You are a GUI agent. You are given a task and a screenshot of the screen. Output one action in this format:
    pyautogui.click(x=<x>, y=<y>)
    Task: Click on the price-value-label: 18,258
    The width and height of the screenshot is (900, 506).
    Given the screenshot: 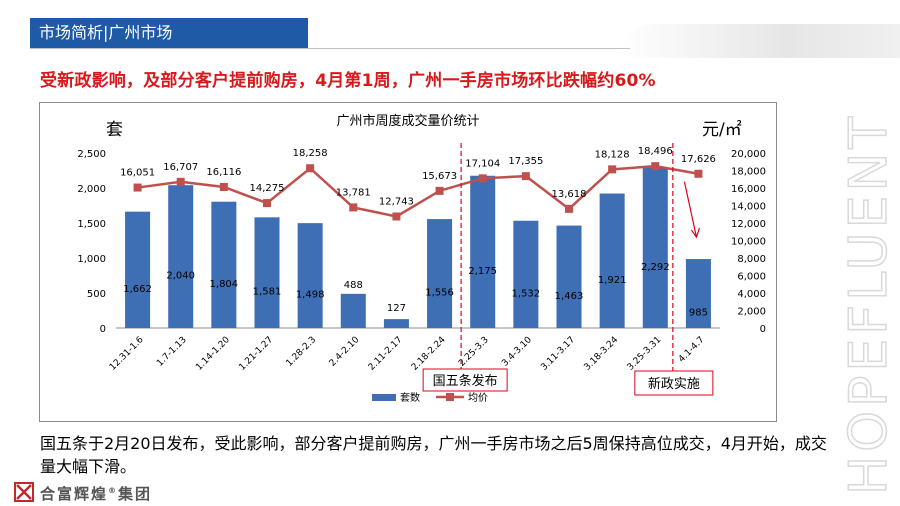 What is the action you would take?
    pyautogui.click(x=310, y=153)
    